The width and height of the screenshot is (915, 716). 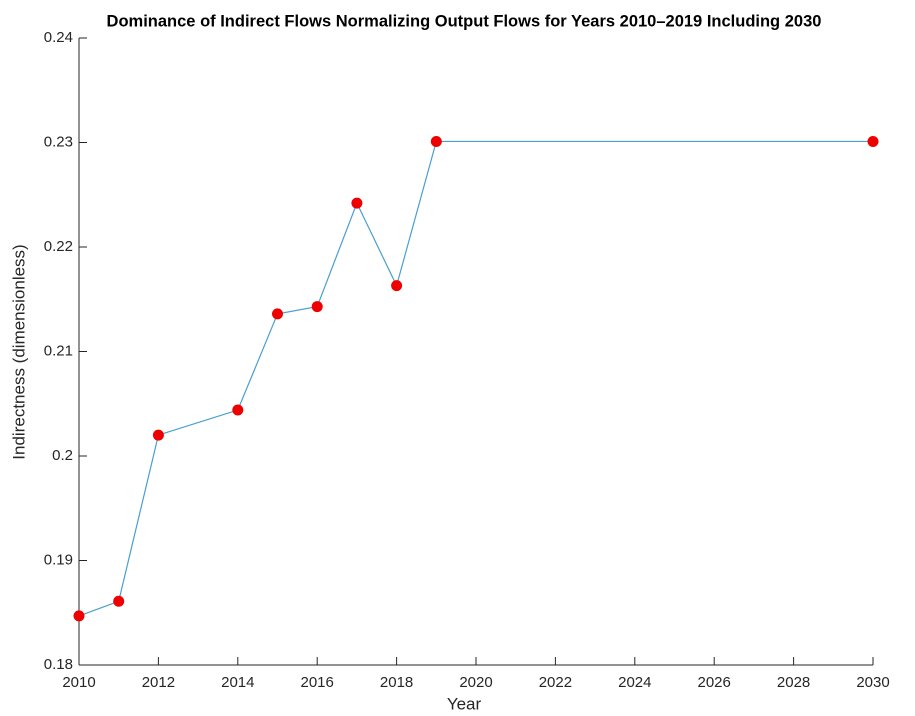 I want to click on x-tick-label: 2024, so click(x=634, y=682).